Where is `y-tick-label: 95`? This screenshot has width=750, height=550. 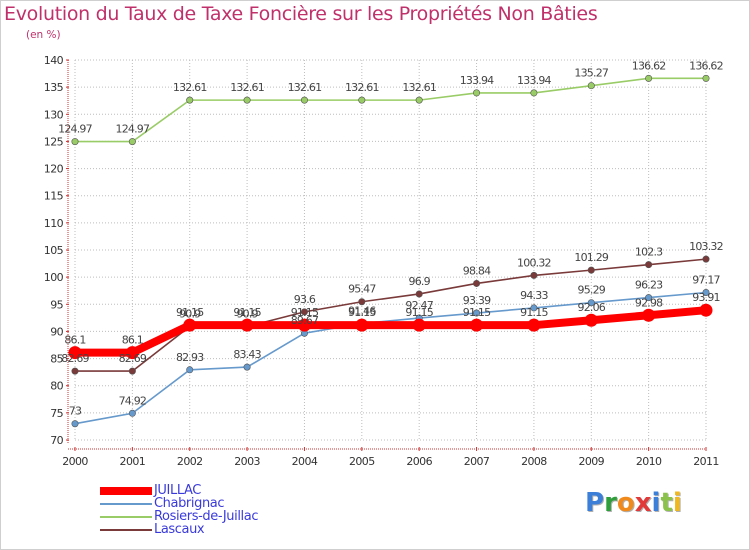
y-tick-label: 95 is located at coordinates (56, 304).